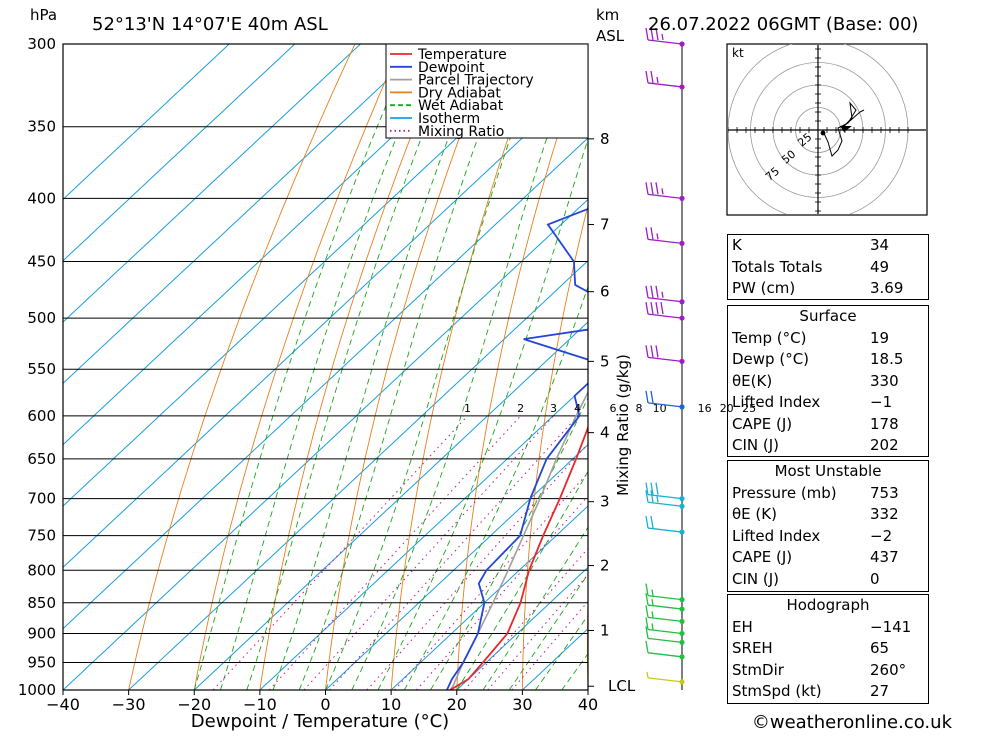 Image resolution: width=1000 pixels, height=737 pixels. I want to click on legend-label: Mixing Ratio, so click(461, 132).